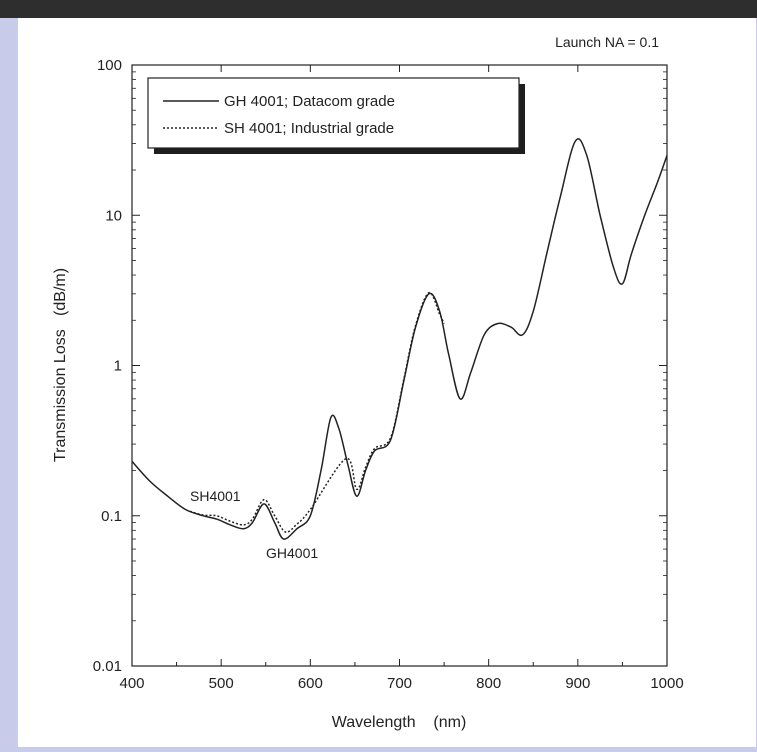 Image resolution: width=757 pixels, height=752 pixels. I want to click on y-tick-label: 0.01, so click(107, 666).